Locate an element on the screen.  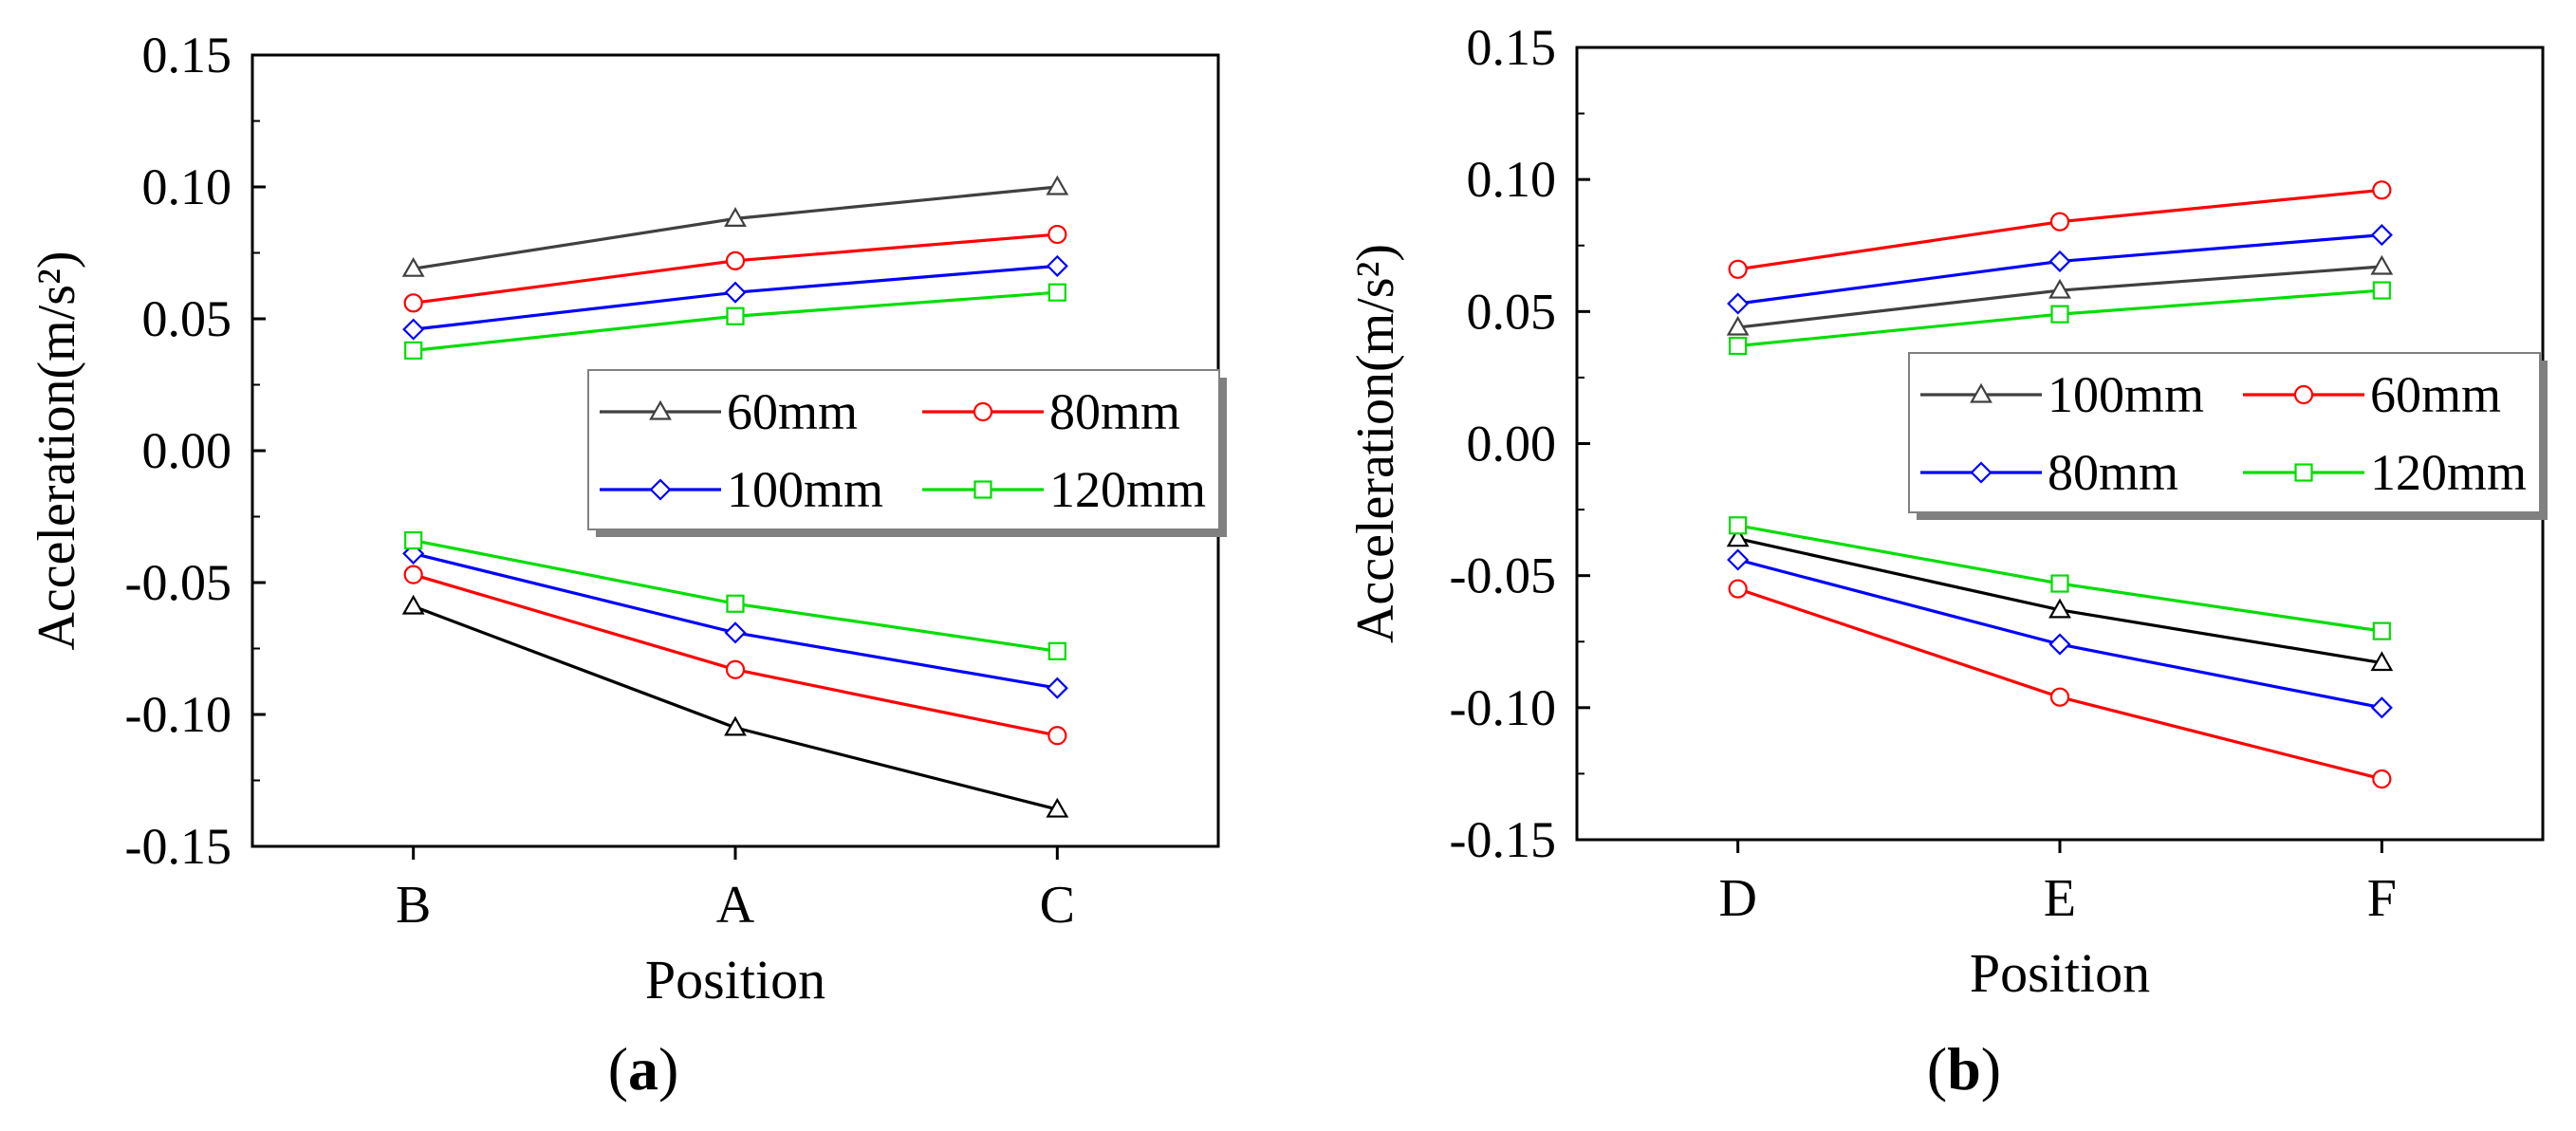
x-tick-label: B is located at coordinates (413, 905).